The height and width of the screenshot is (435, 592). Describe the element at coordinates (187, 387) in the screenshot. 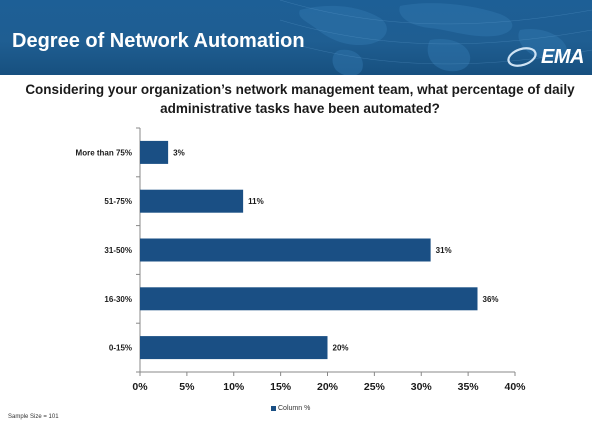

I see `x-tick-label: 5%` at that location.